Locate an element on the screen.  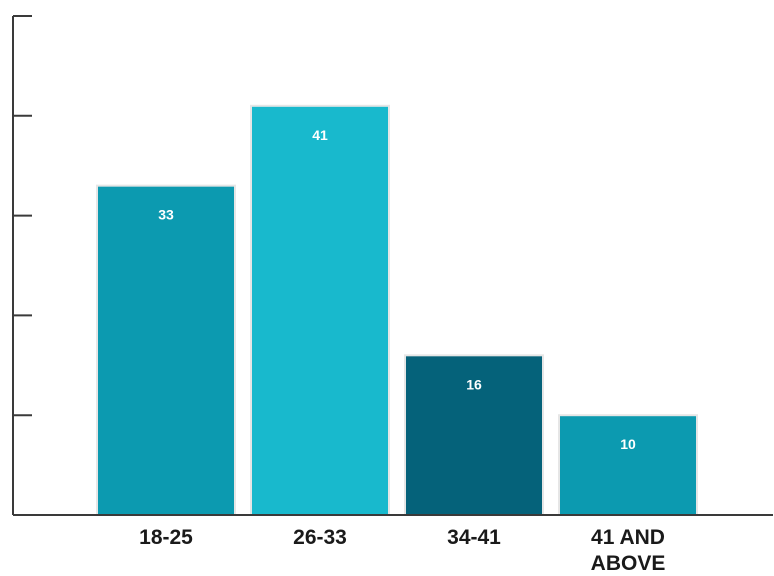
data-label: 33 is located at coordinates (166, 215).